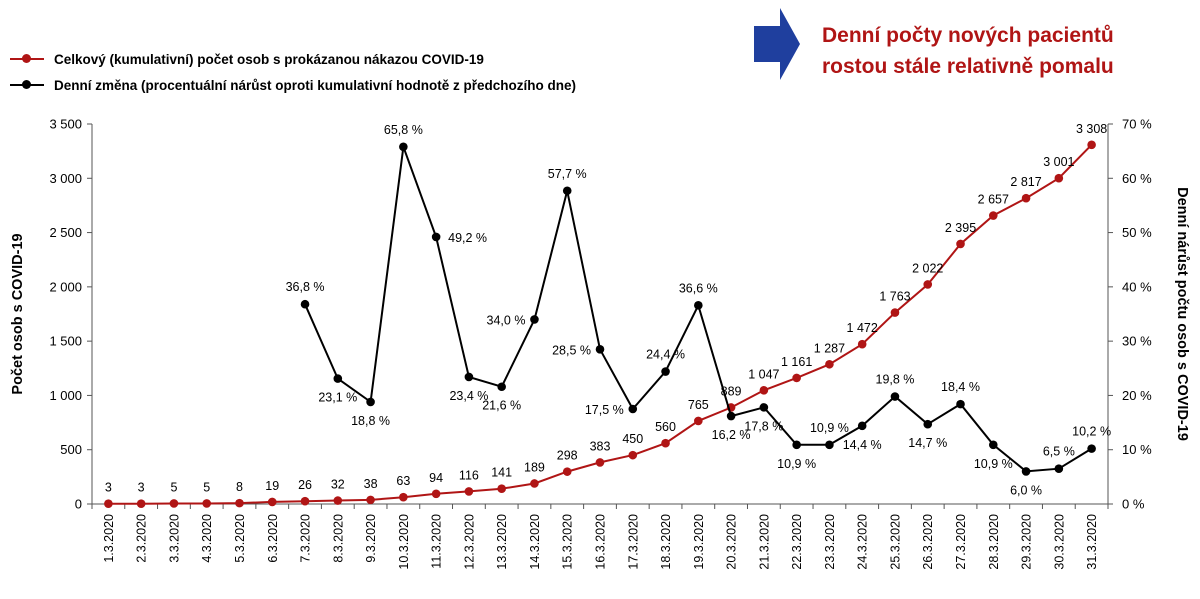  Describe the element at coordinates (437, 541) in the screenshot. I see `x-tick-label: 11.3.2020` at that location.